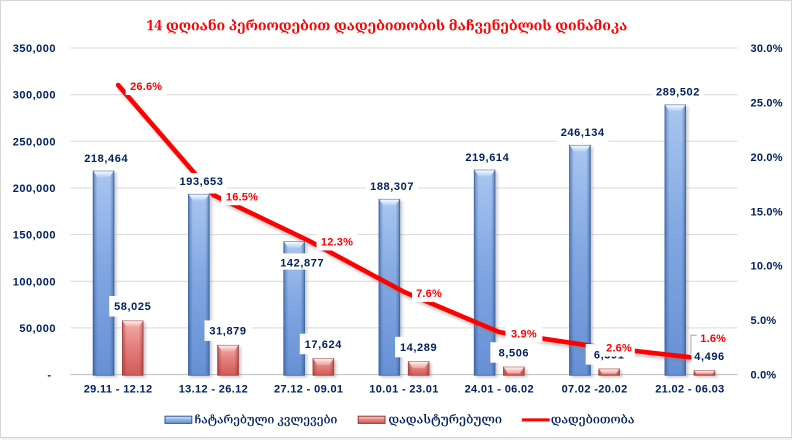 The width and height of the screenshot is (792, 440). I want to click on svg-text: 2.6%, so click(619, 349).